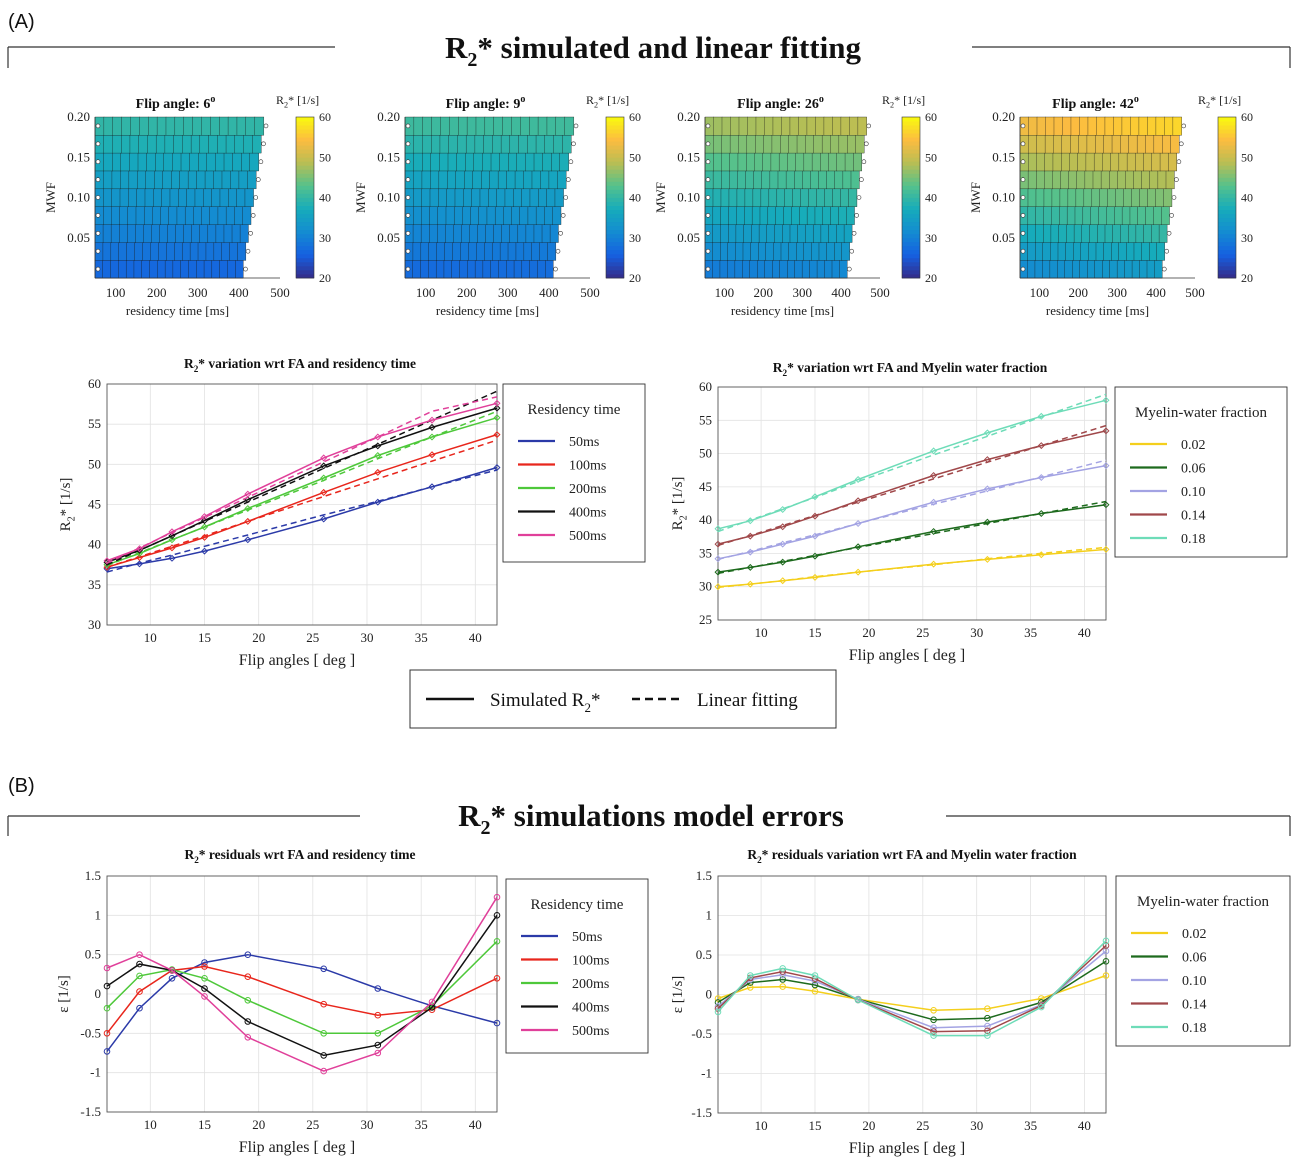 The image size is (1298, 1162). I want to click on heatmap-title-main: Flip angle: 6, so click(173, 104).